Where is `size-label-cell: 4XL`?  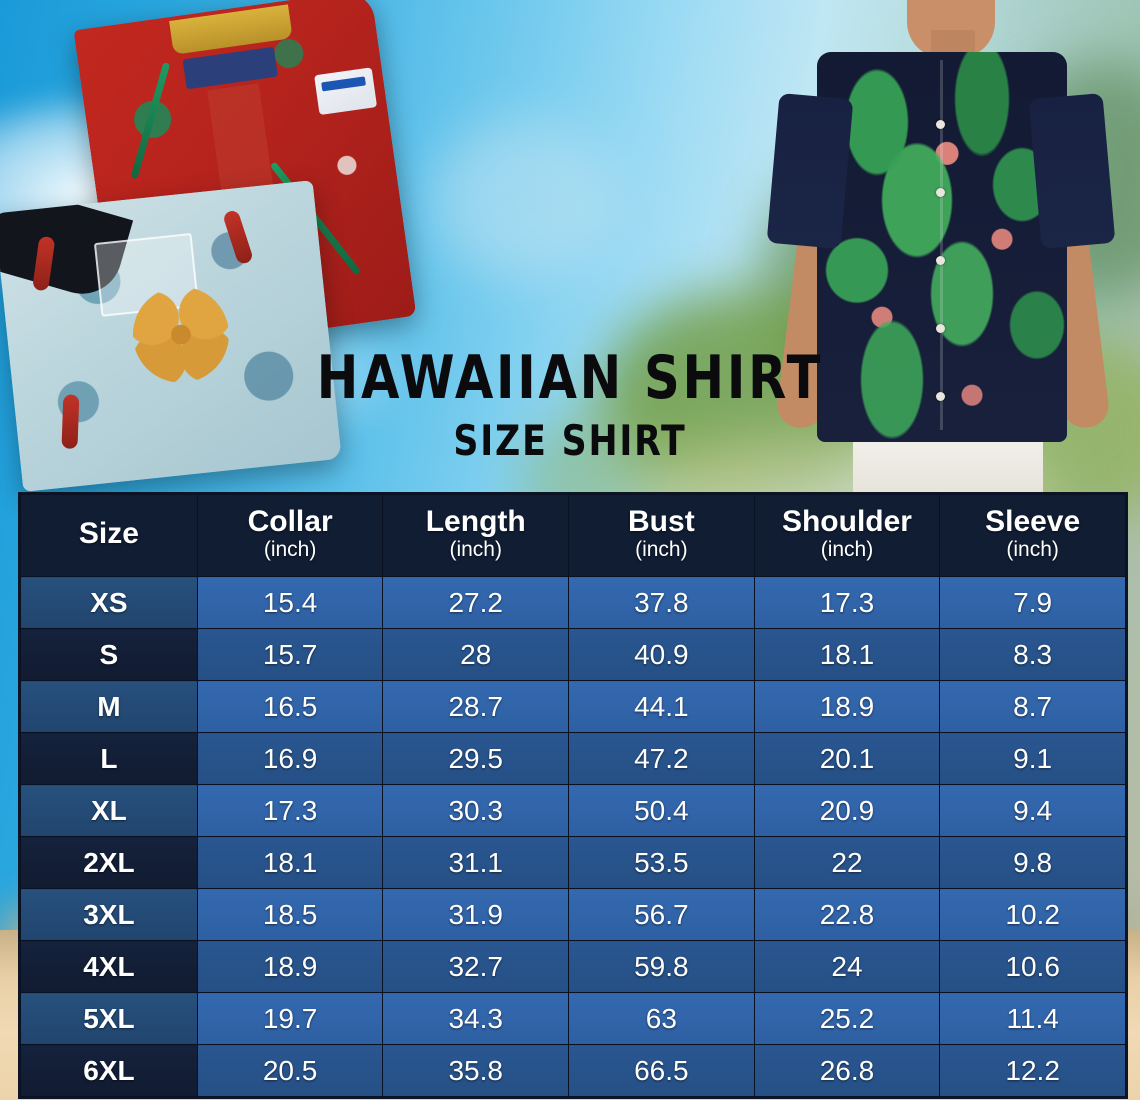
size-label-cell: 4XL is located at coordinates (109, 966).